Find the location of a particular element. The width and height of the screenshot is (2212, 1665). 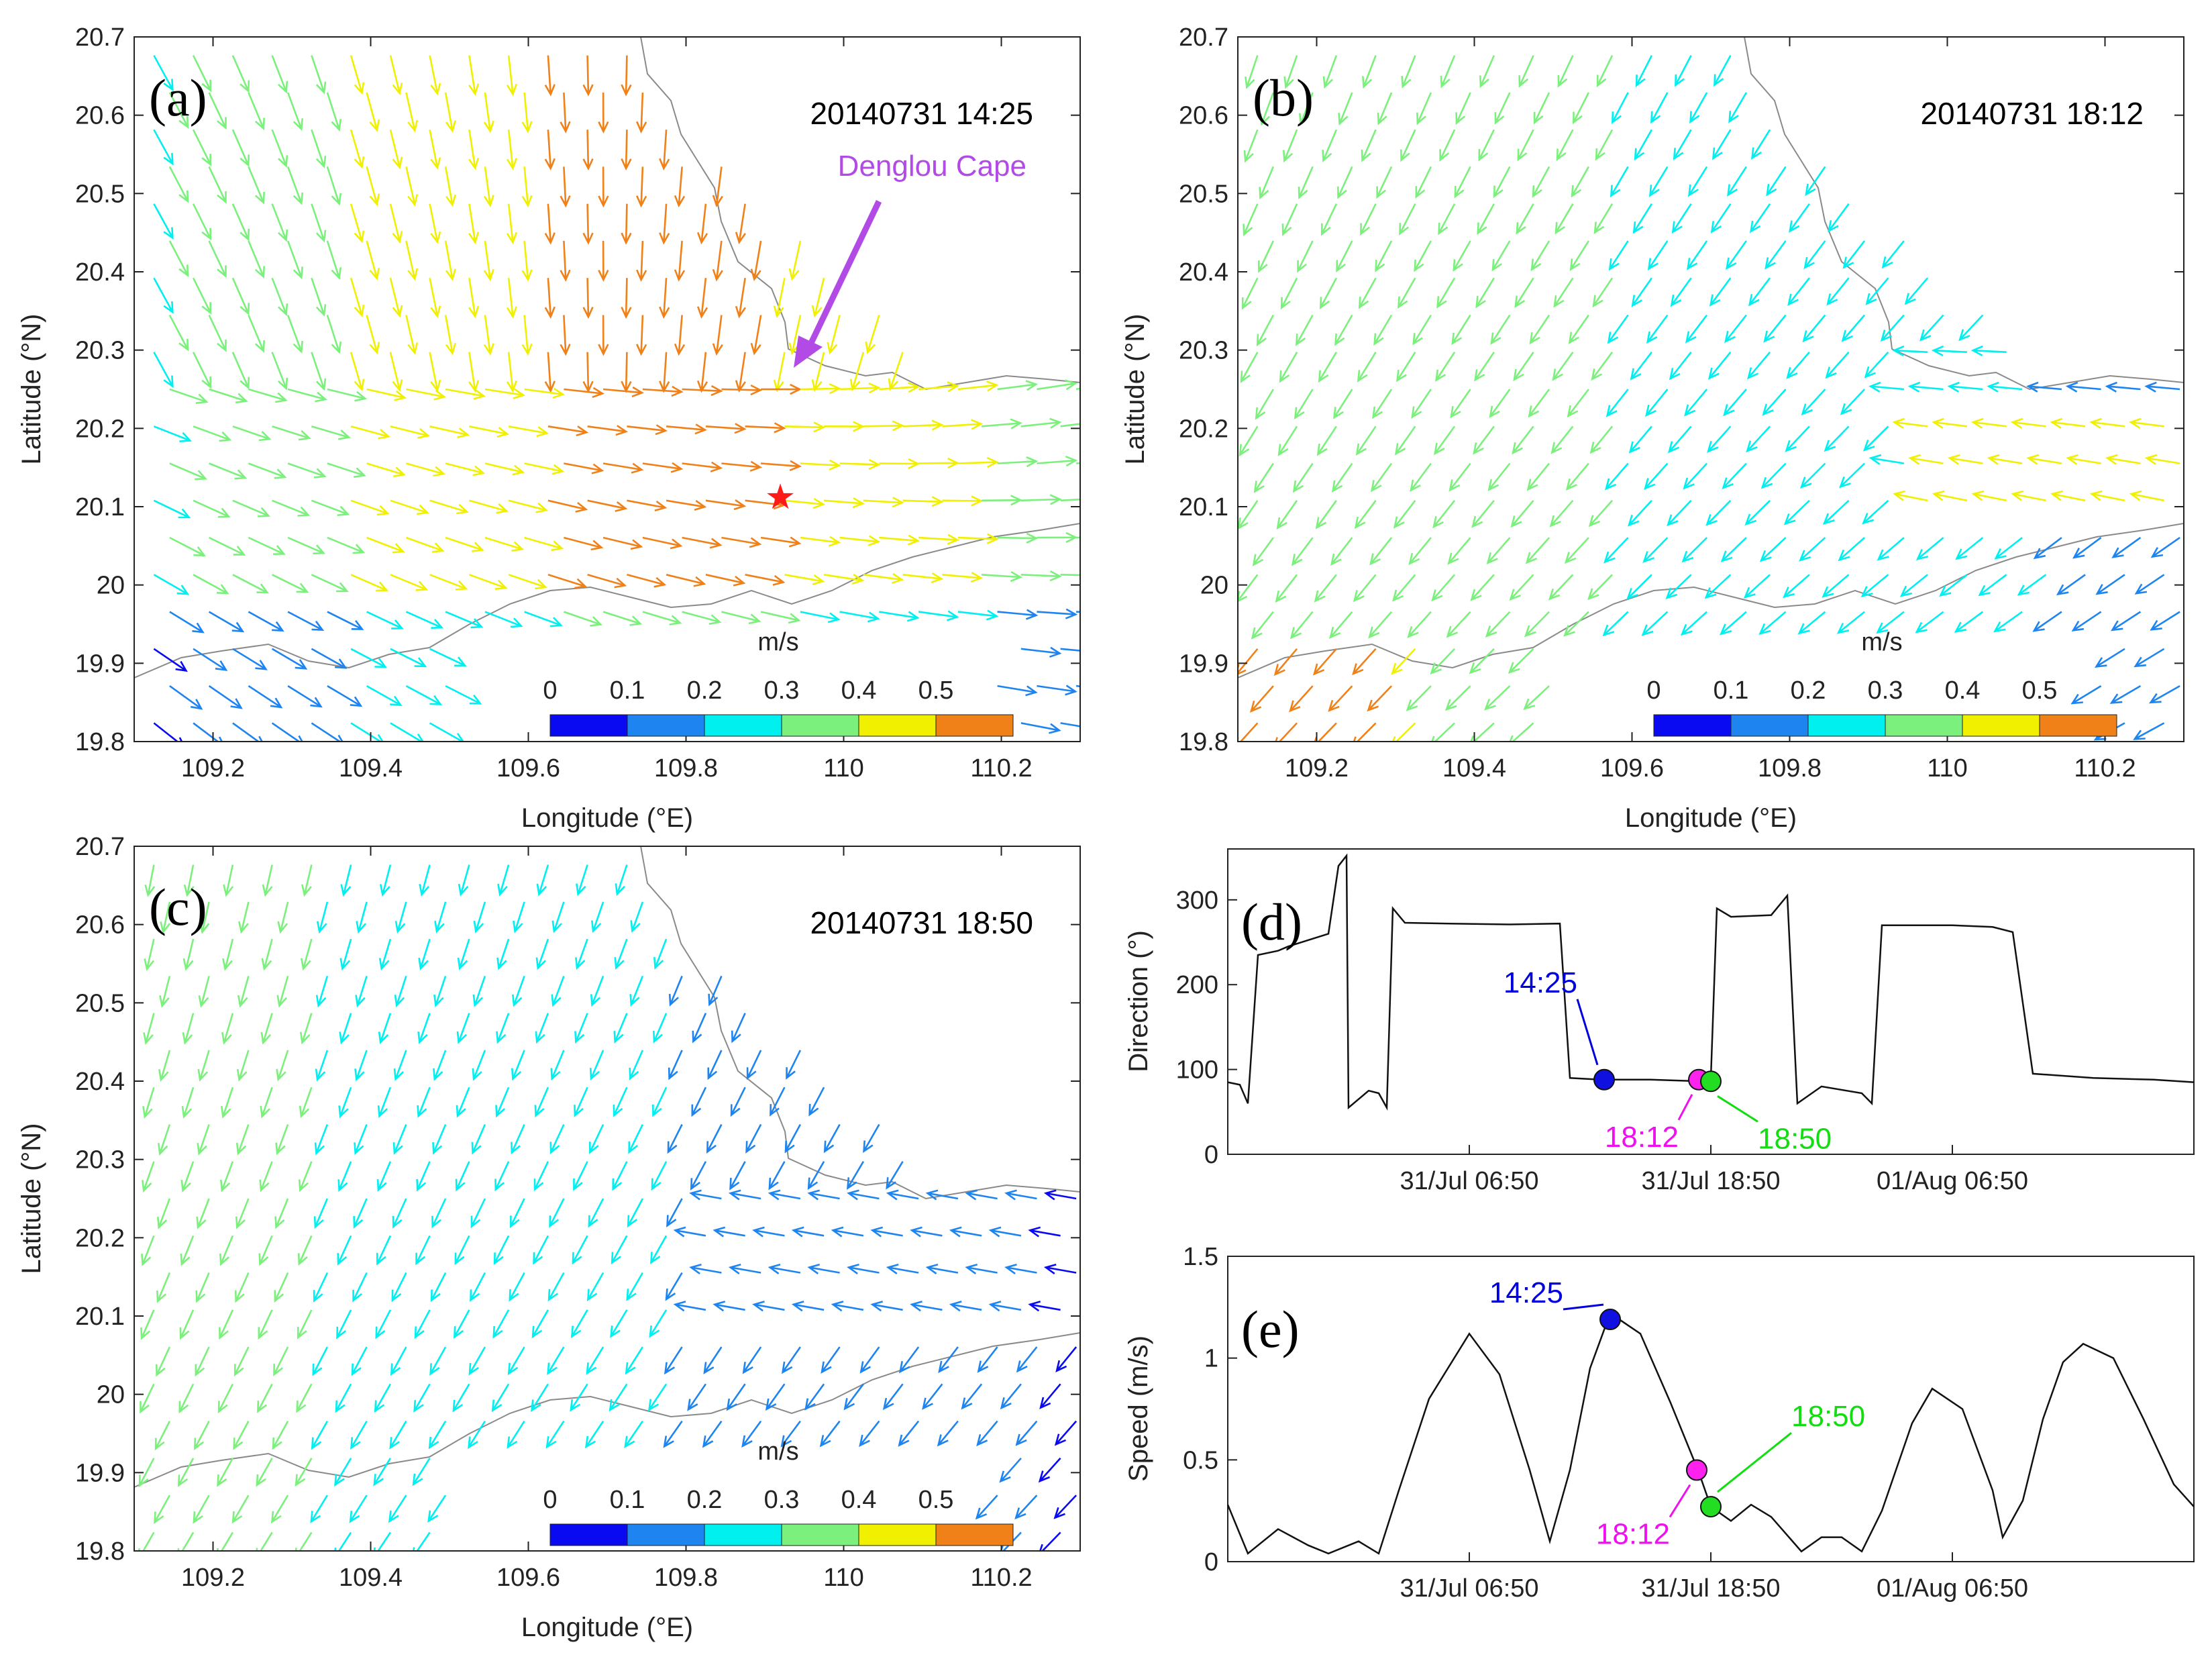

colorbar-segment is located at coordinates (974, 725).